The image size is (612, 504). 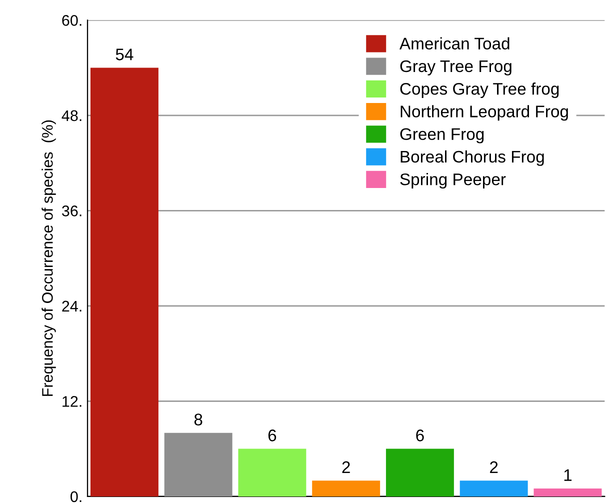 What do you see at coordinates (72, 306) in the screenshot?
I see `y-tick-label: 24.` at bounding box center [72, 306].